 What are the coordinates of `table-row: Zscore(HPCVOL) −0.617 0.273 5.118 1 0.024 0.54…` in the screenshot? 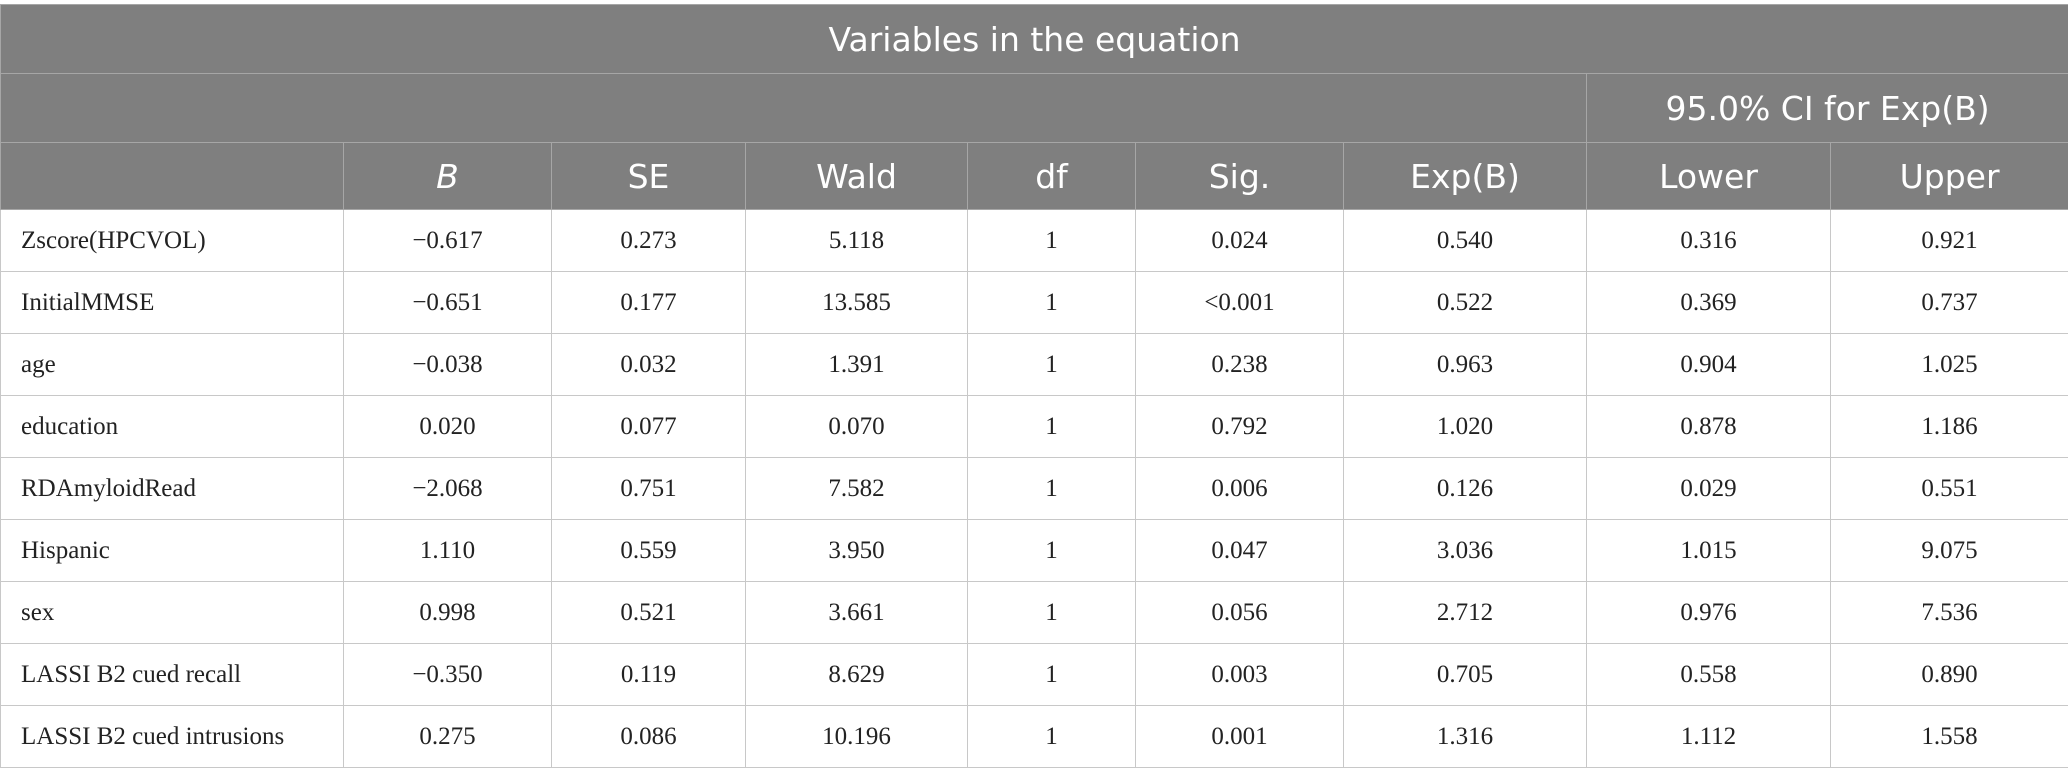 It's located at (1034, 240).